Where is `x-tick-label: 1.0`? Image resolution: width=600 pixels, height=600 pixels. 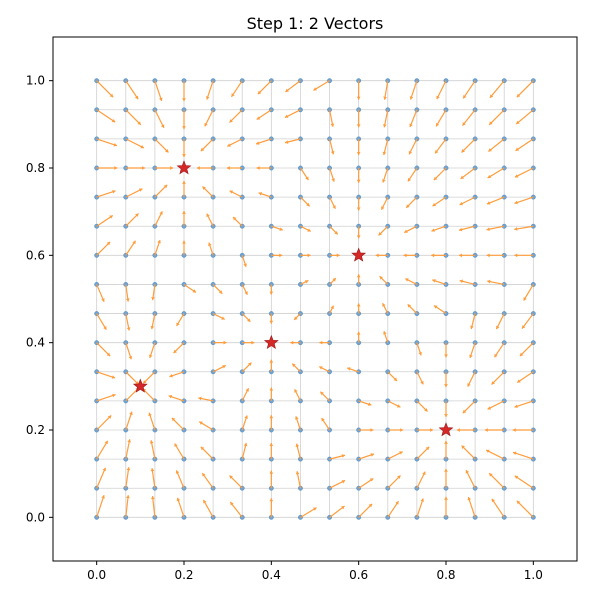
x-tick-label: 1.0 is located at coordinates (533, 575).